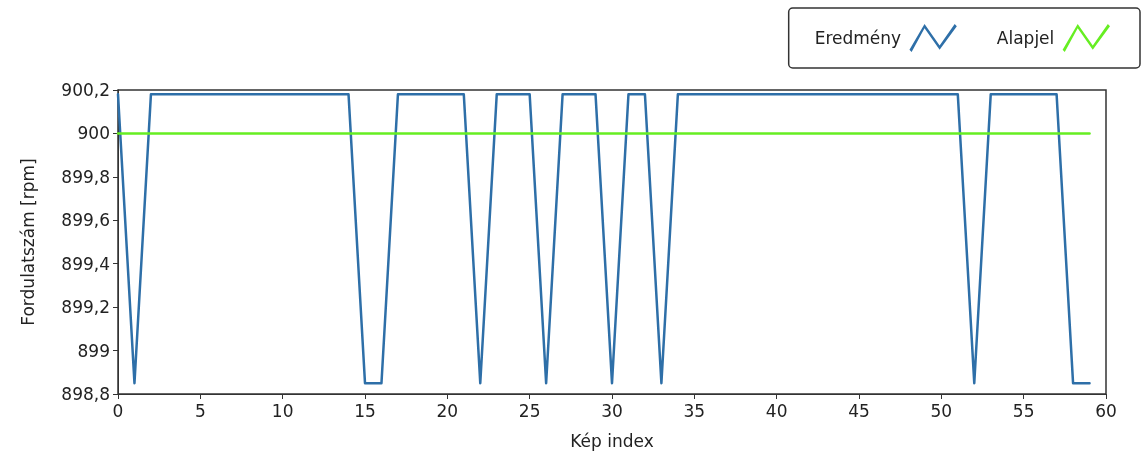 The image size is (1142, 471). What do you see at coordinates (694, 410) in the screenshot?
I see `x-tick-label: 35` at bounding box center [694, 410].